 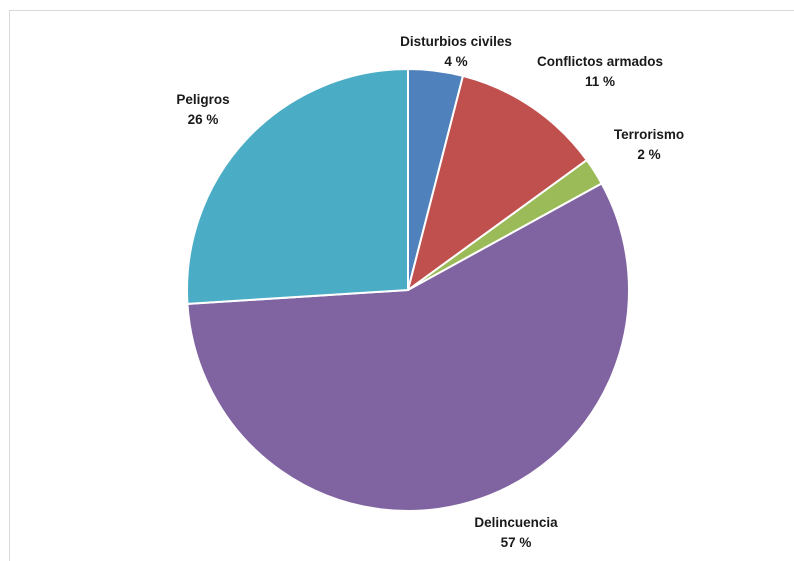 What do you see at coordinates (203, 119) in the screenshot?
I see `slice-value-peligros: 26 %` at bounding box center [203, 119].